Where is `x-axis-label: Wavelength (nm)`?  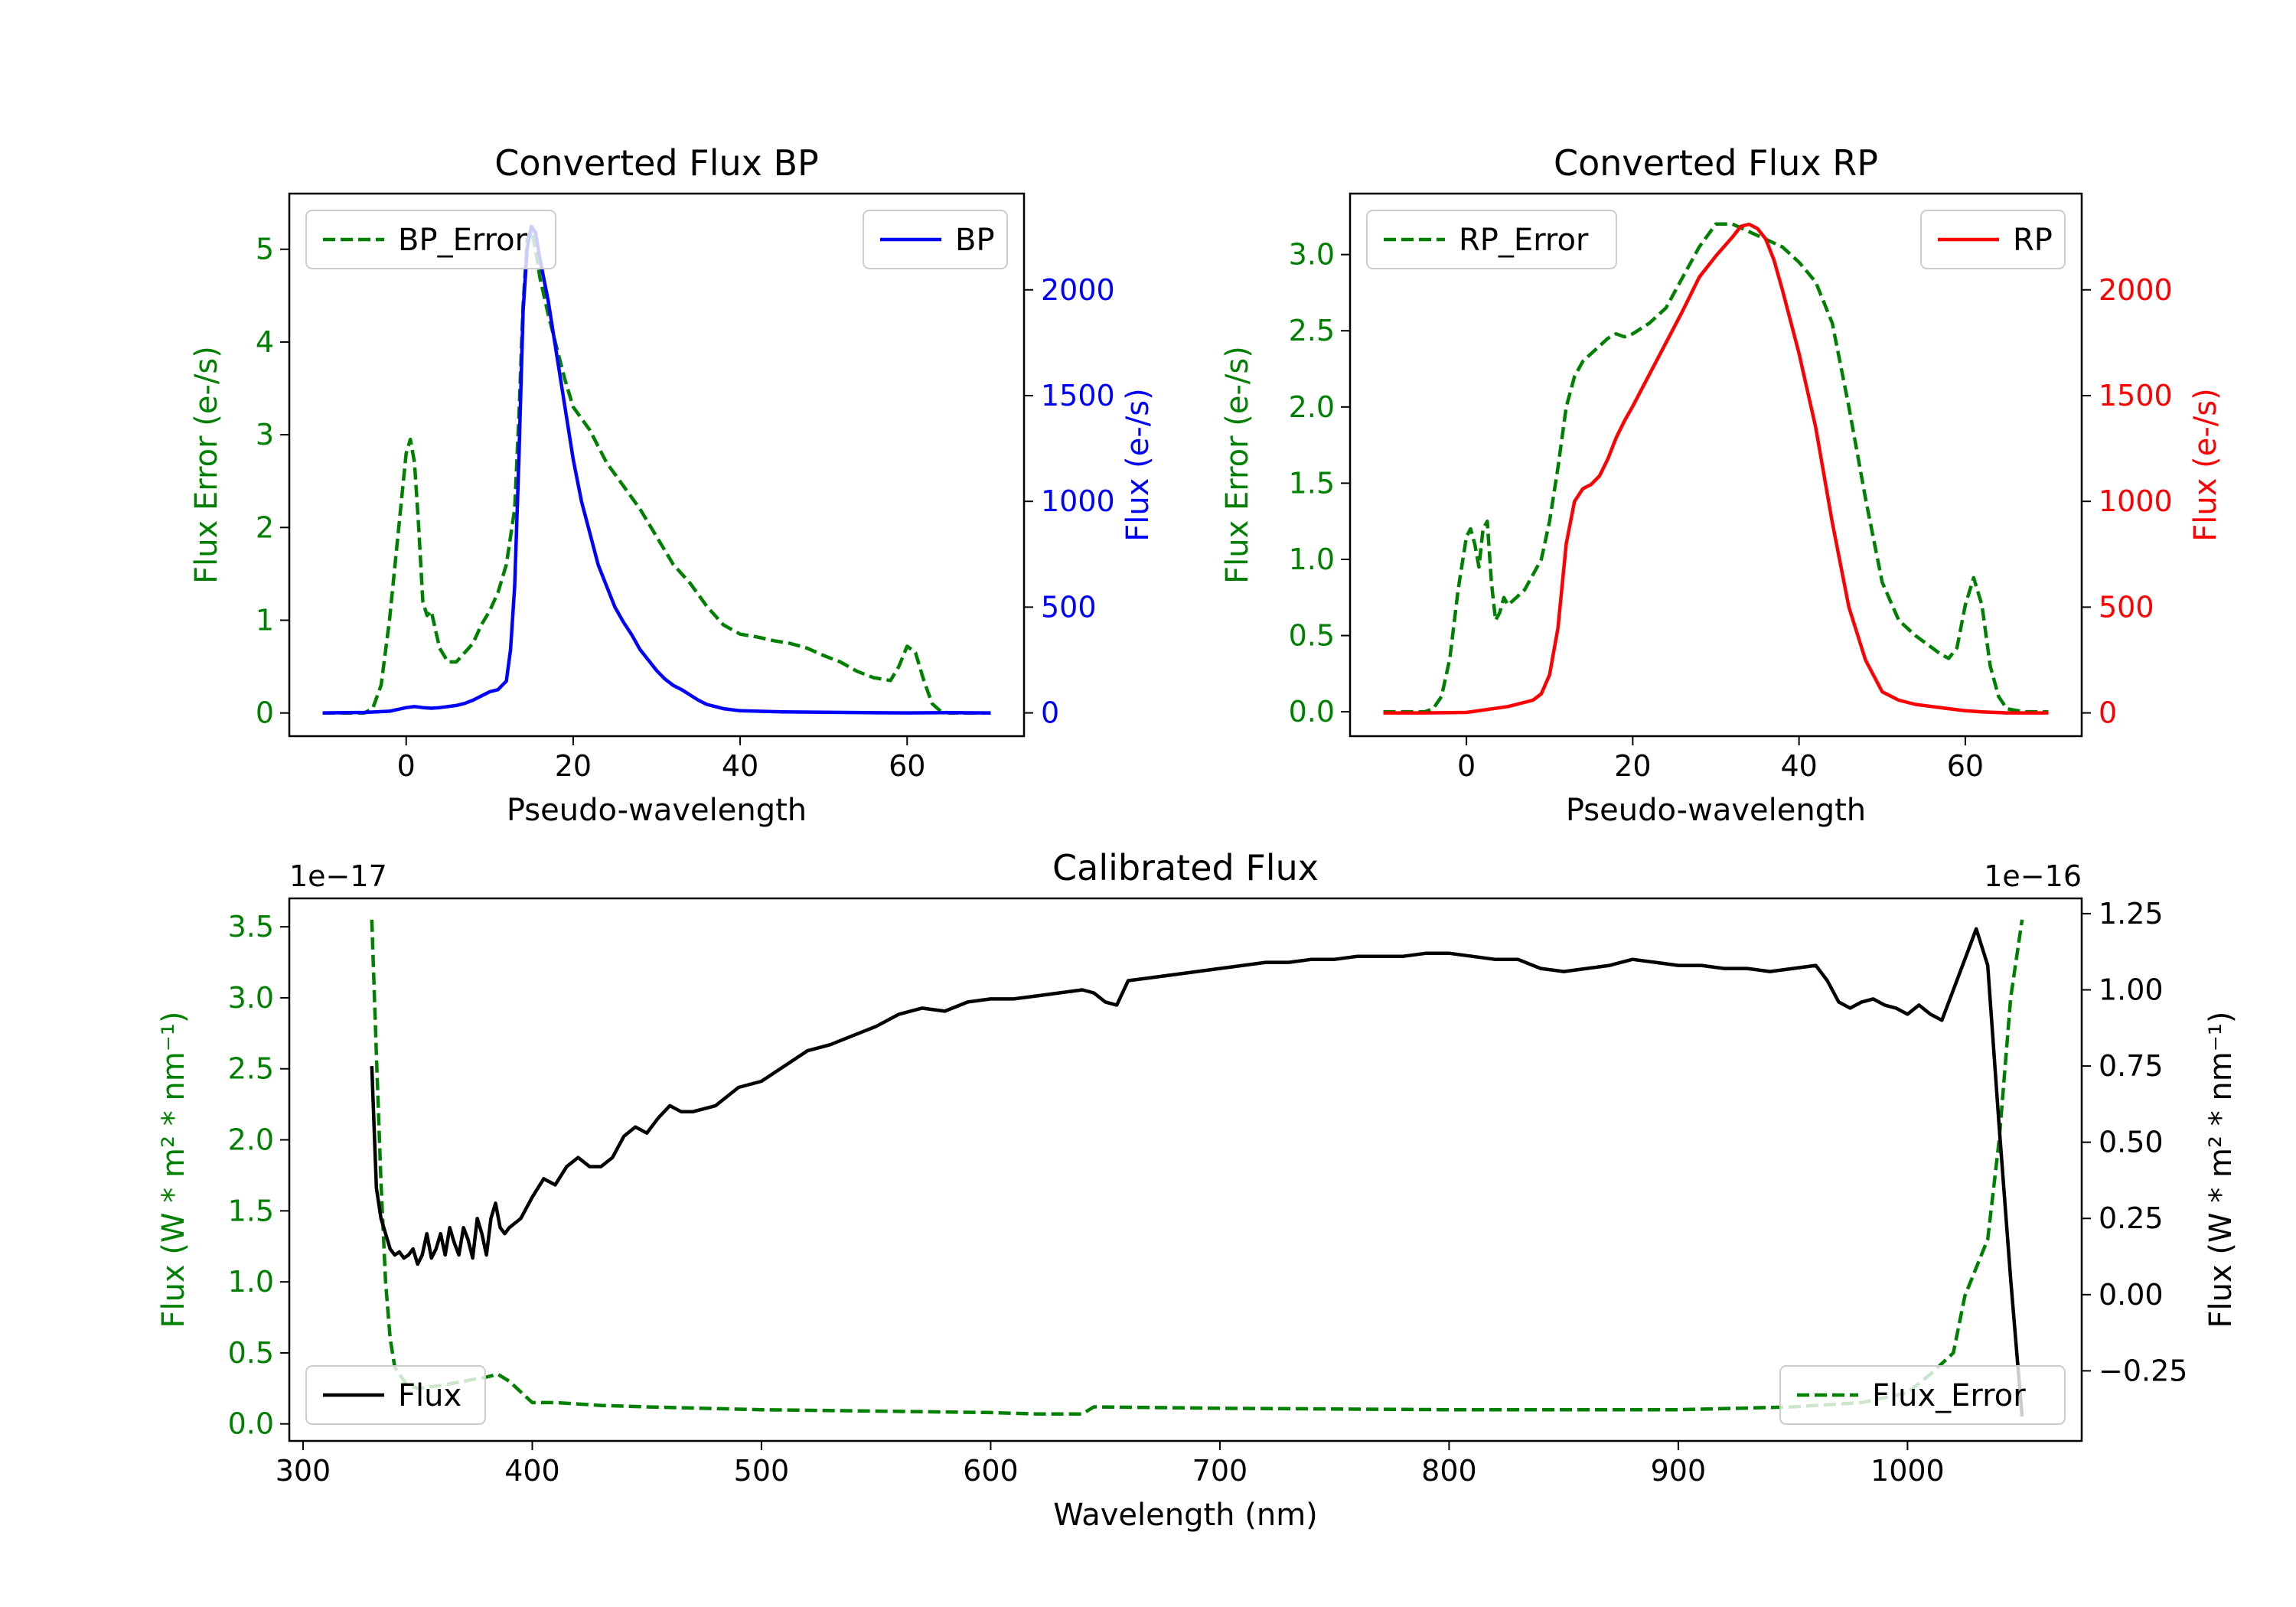
x-axis-label: Wavelength (nm) is located at coordinates (1185, 1515).